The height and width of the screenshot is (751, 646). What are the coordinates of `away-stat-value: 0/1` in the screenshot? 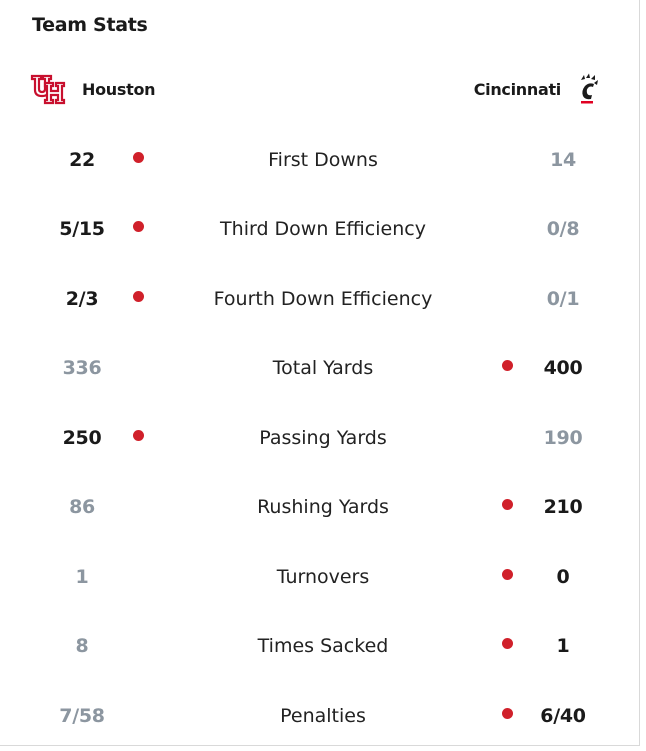 It's located at (563, 298).